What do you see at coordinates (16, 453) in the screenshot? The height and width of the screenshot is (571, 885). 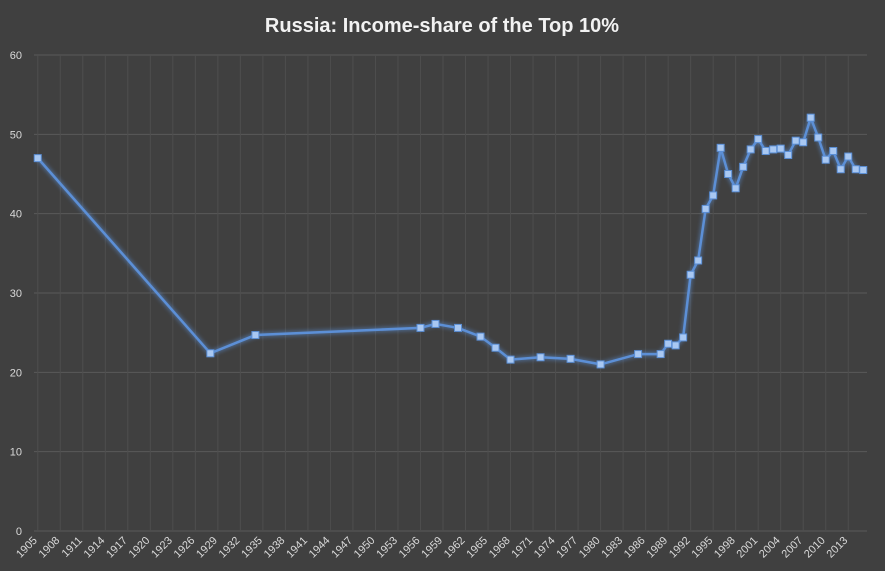 I see `y-tick-label: 10` at bounding box center [16, 453].